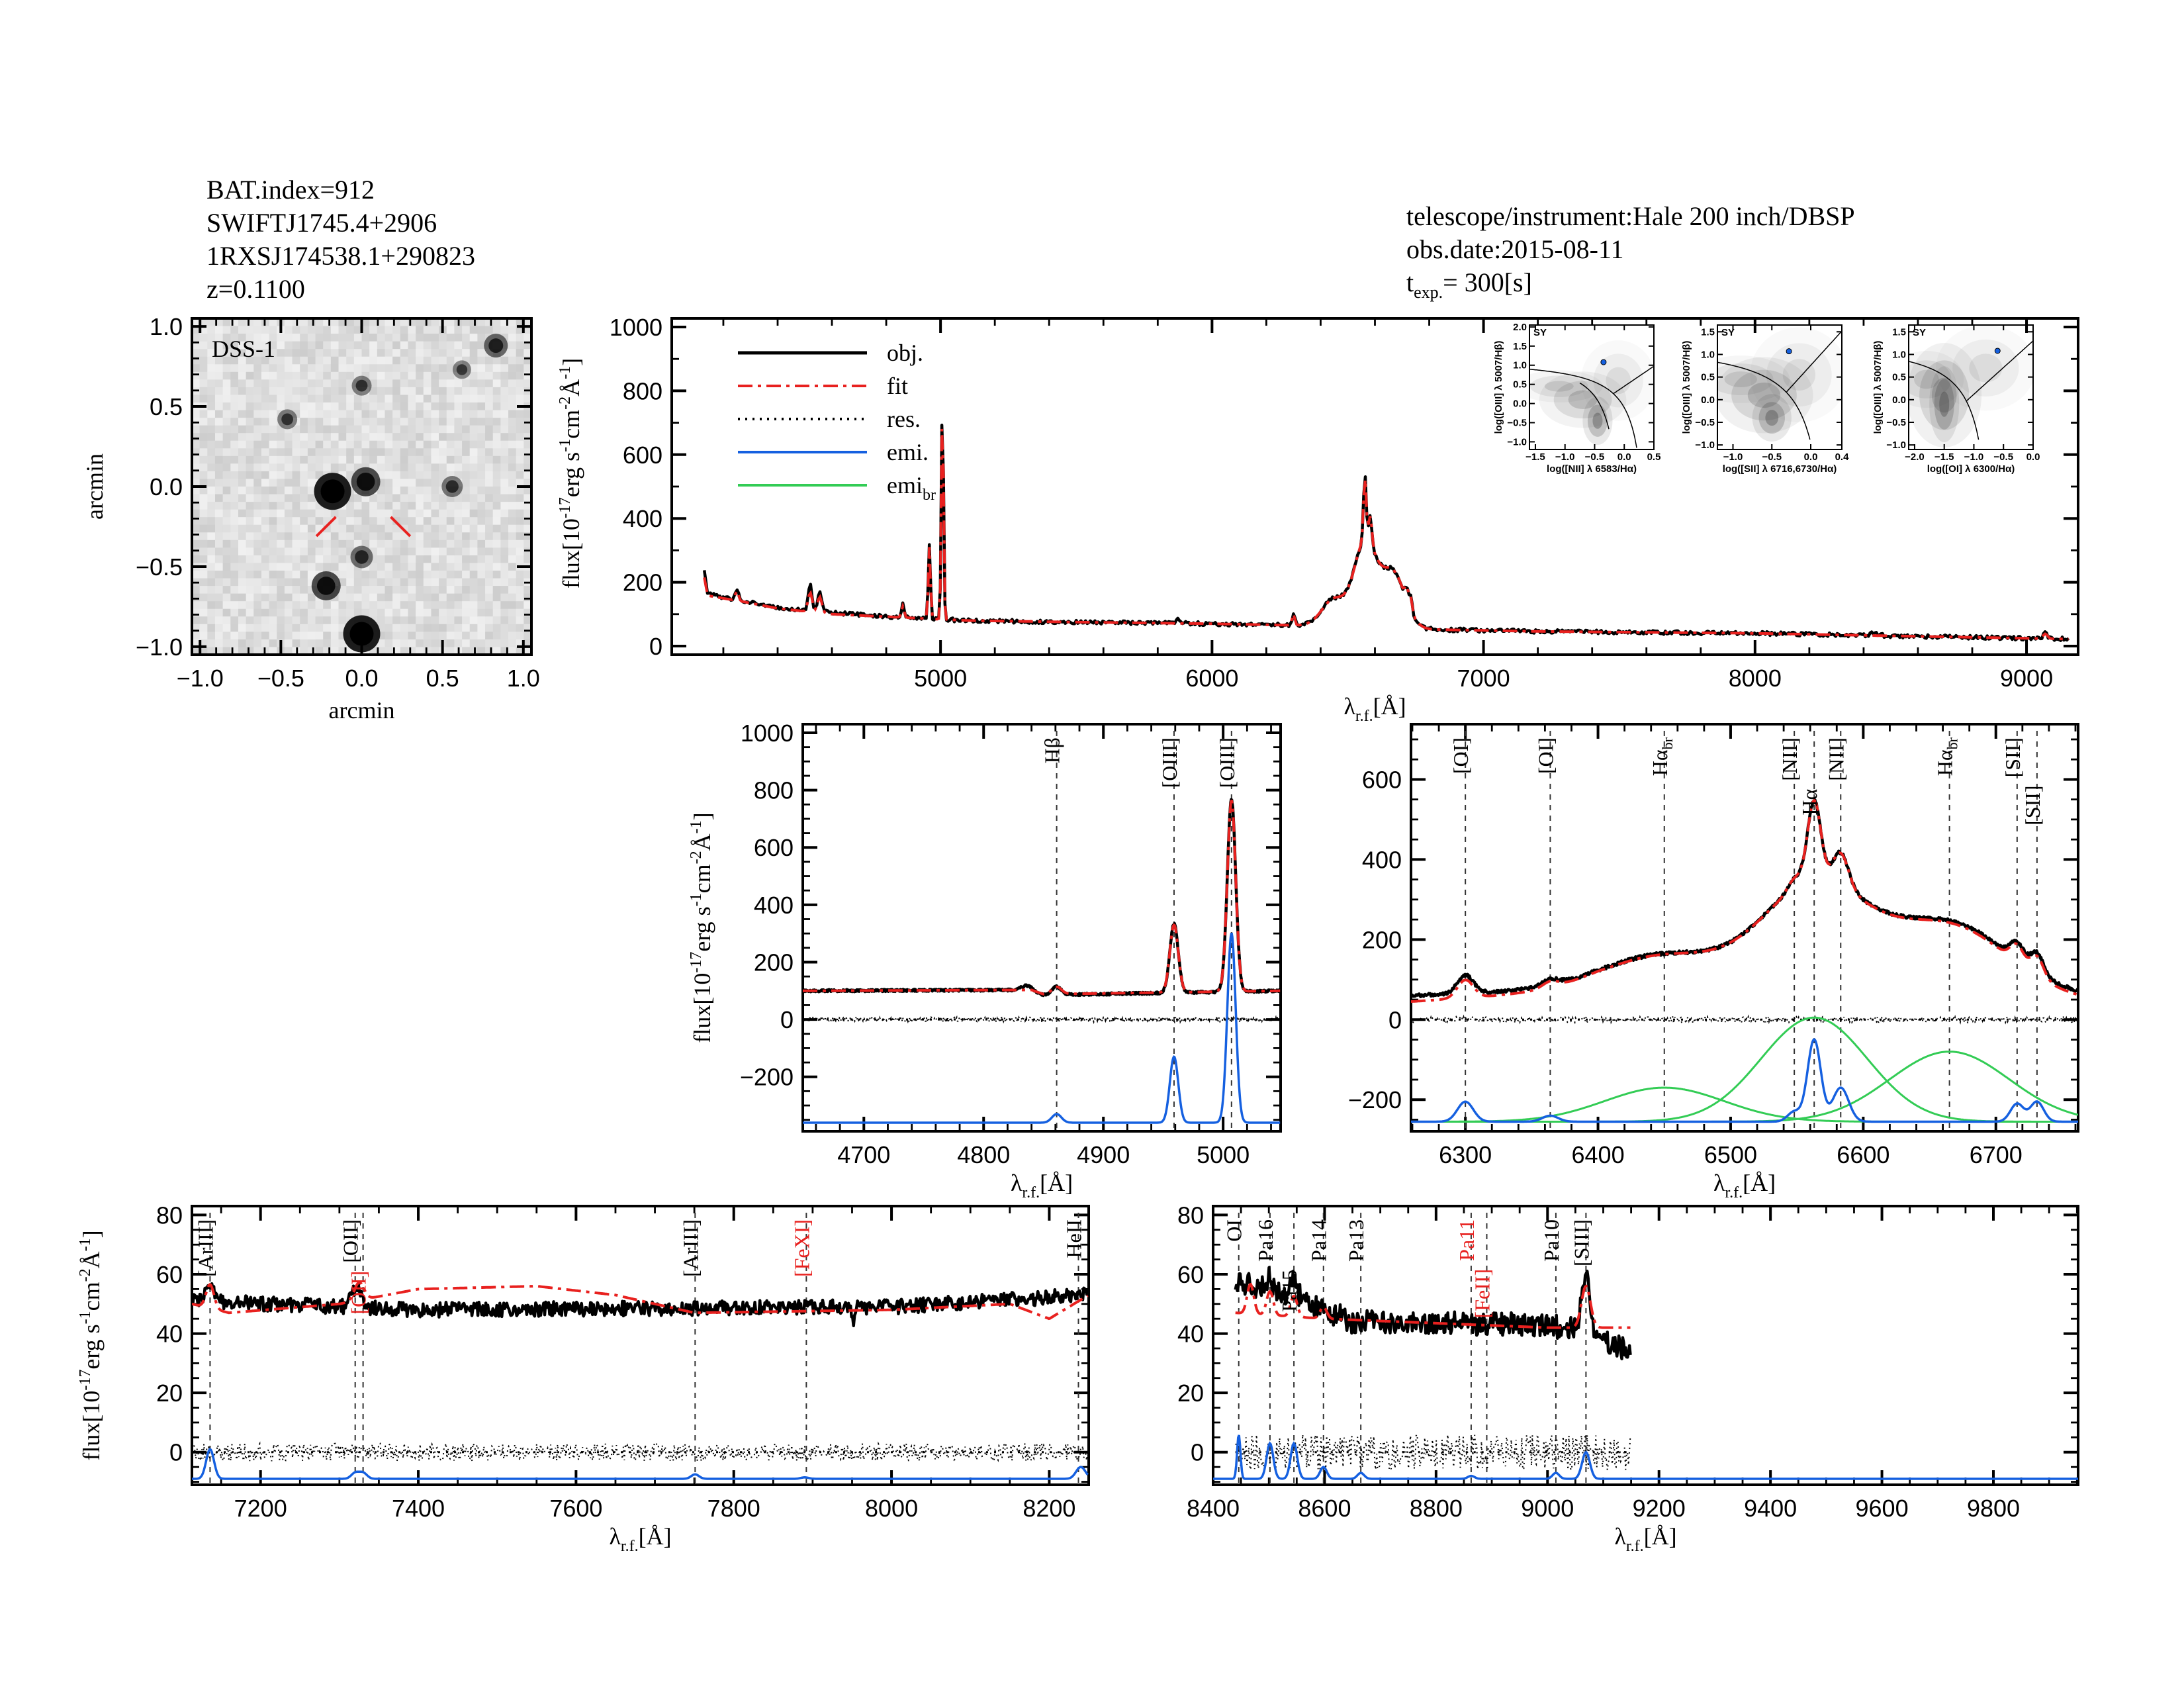 The image size is (2184, 1688). What do you see at coordinates (702, 842) in the screenshot?
I see `flux-label-part: Å` at bounding box center [702, 842].